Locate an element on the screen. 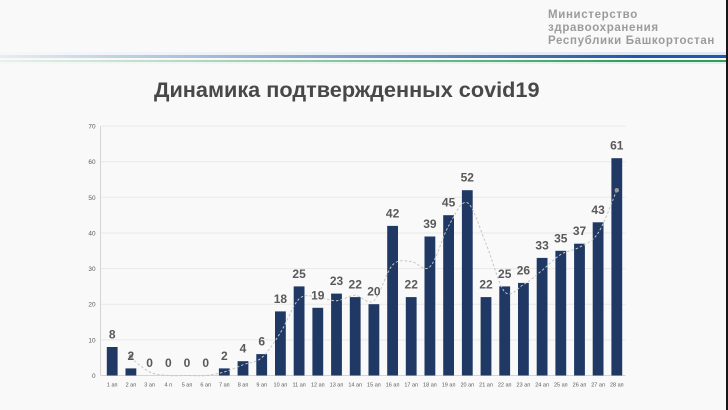 This screenshot has width=728, height=410. svg-text: 4 is located at coordinates (243, 349).